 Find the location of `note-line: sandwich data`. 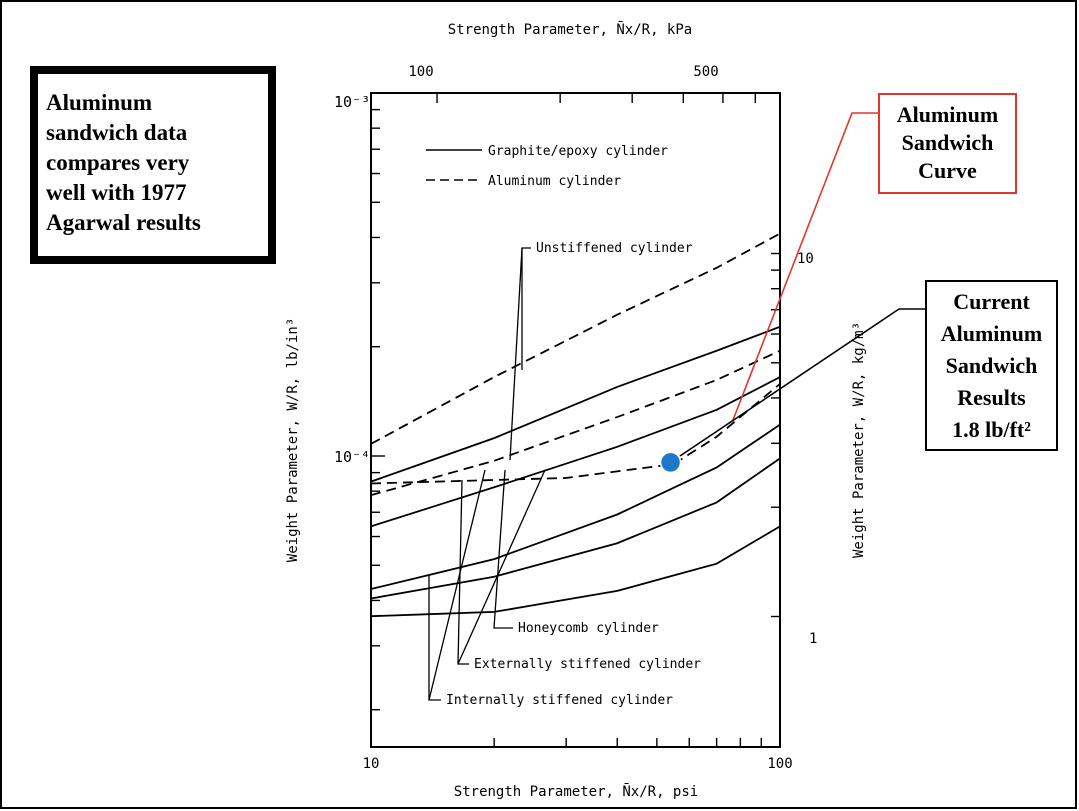

note-line: sandwich data is located at coordinates (117, 132).